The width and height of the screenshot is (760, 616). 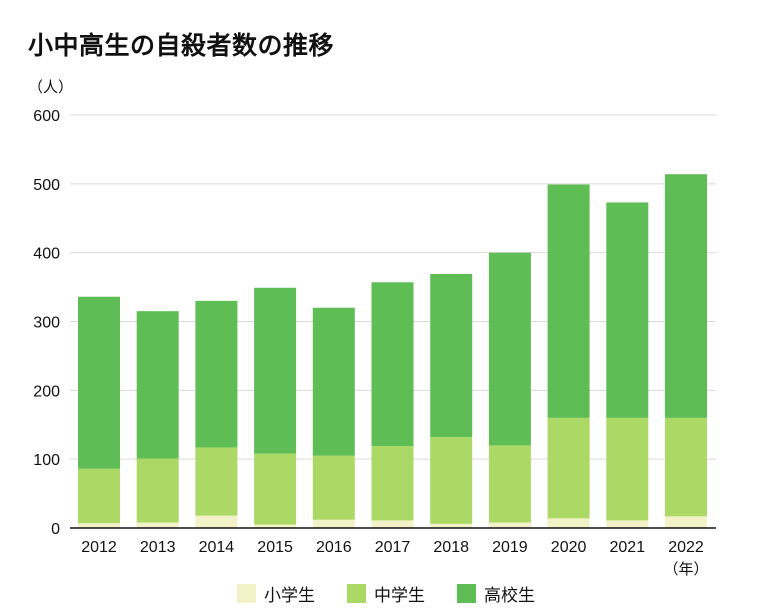 I want to click on legend-label-2: 高校生, so click(x=509, y=596).